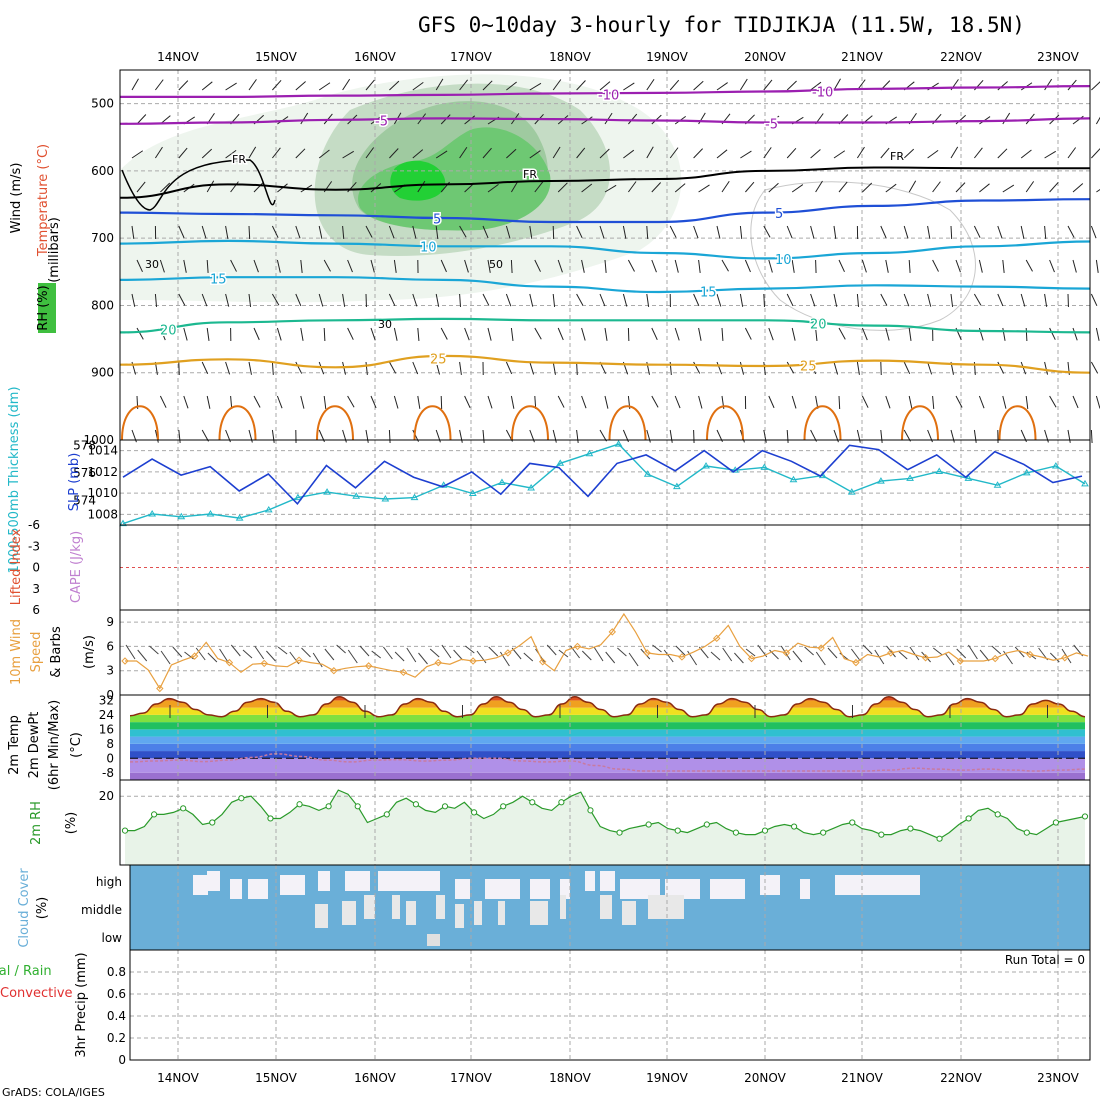  Describe the element at coordinates (178, 57) in the screenshot. I see `day-label-top: 14NOV` at that location.